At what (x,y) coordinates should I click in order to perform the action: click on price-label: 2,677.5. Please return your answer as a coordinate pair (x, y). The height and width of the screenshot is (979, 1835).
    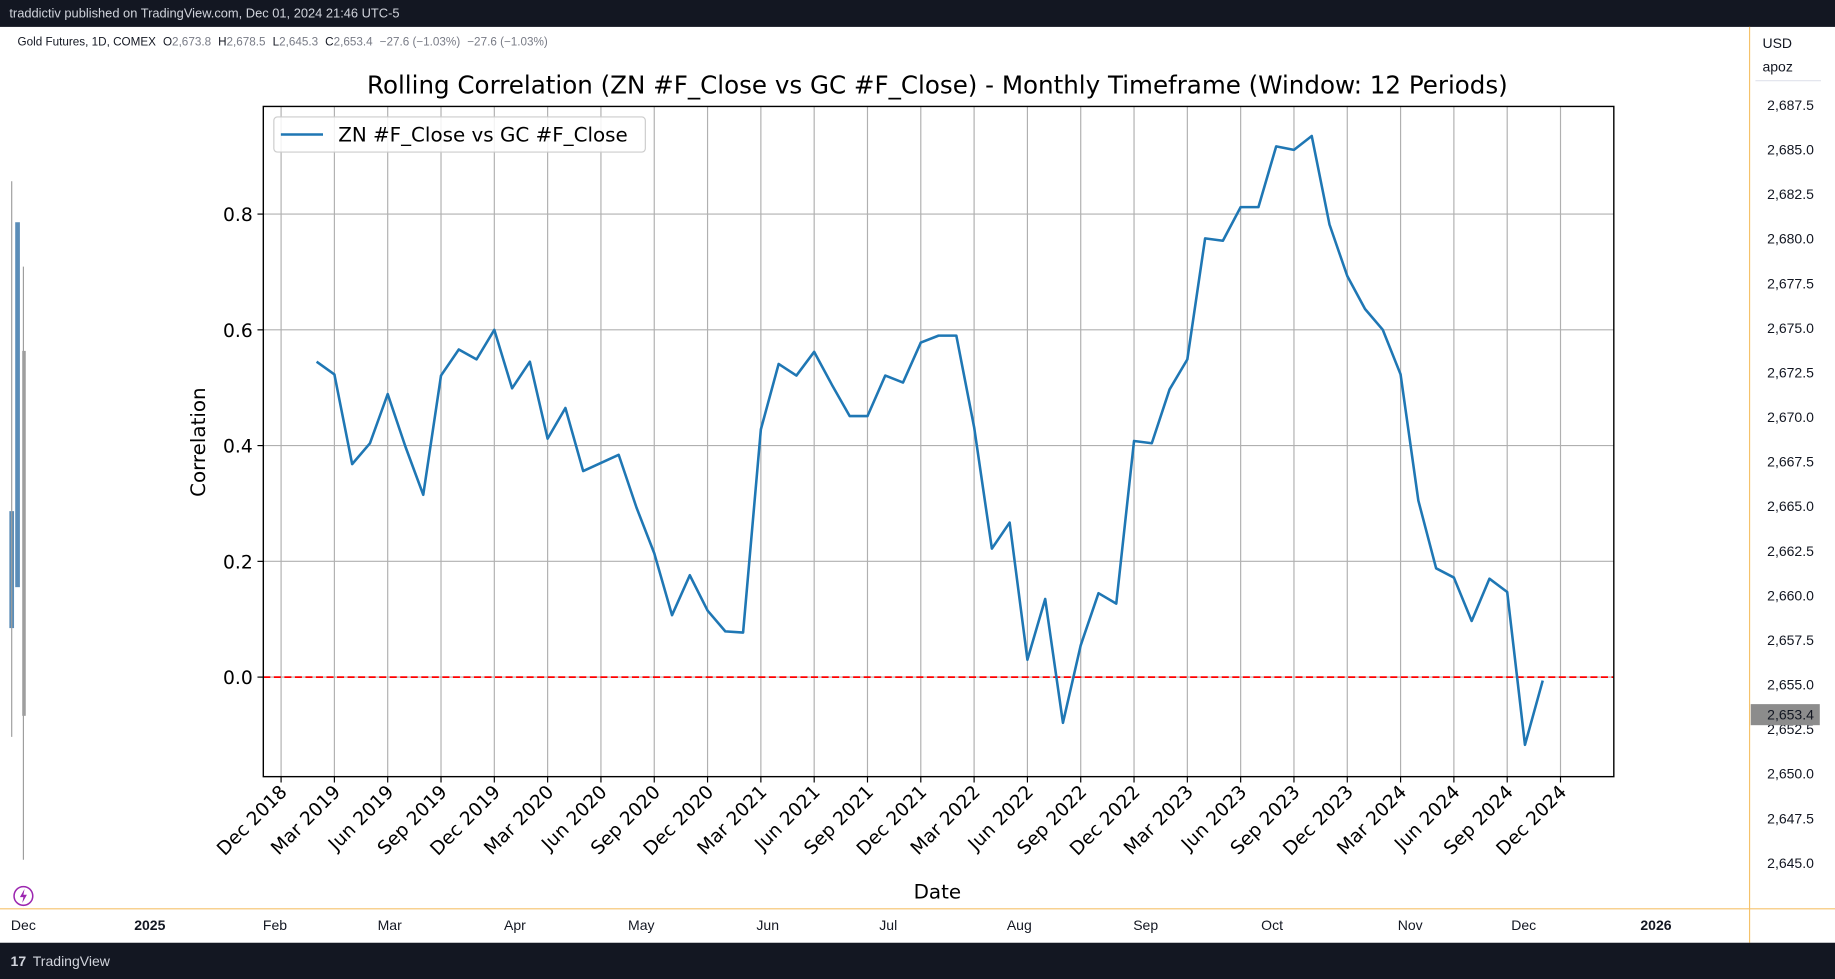
    Looking at the image, I should click on (1790, 283).